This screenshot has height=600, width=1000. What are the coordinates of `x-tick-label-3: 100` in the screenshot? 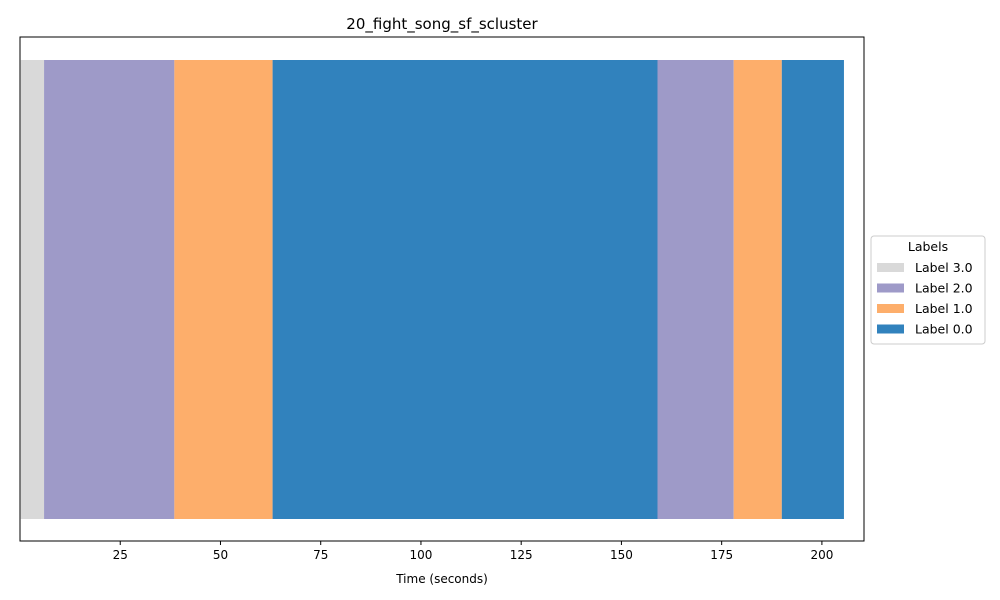 It's located at (420, 555).